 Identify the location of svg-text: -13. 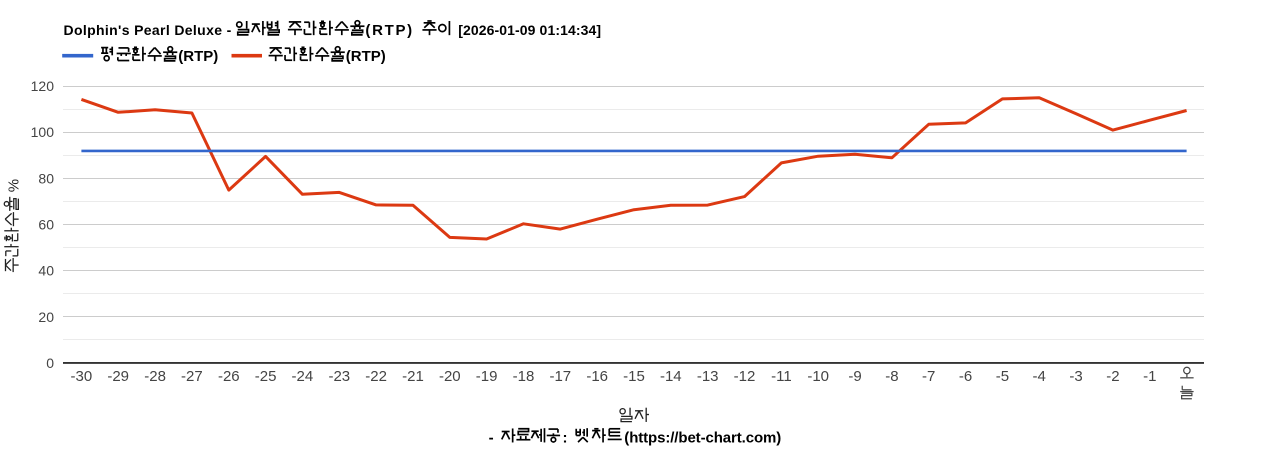
(708, 376).